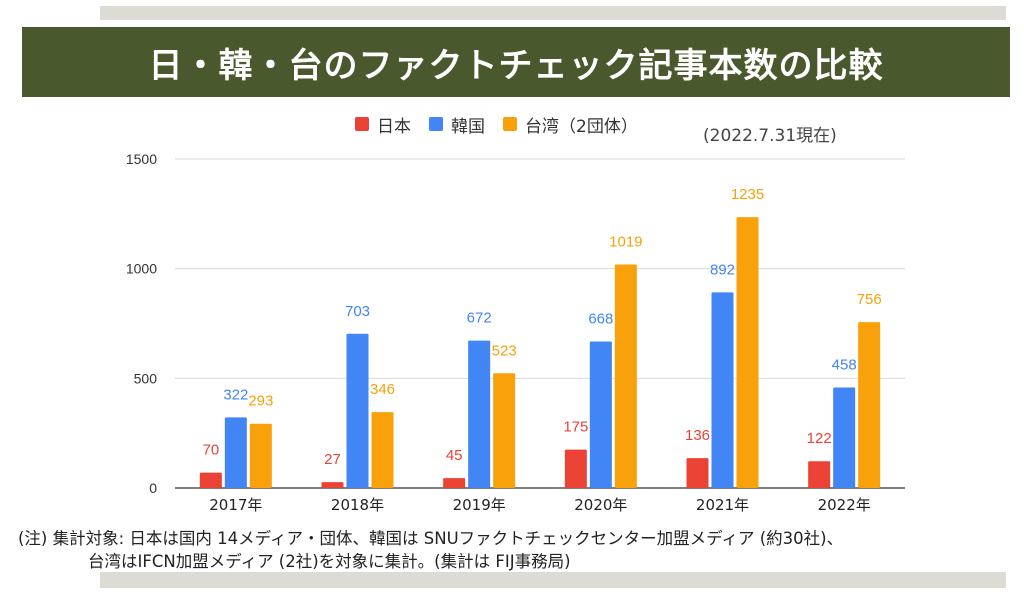 The height and width of the screenshot is (614, 1024). I want to click on x-tick-label: 2020年, so click(600, 505).